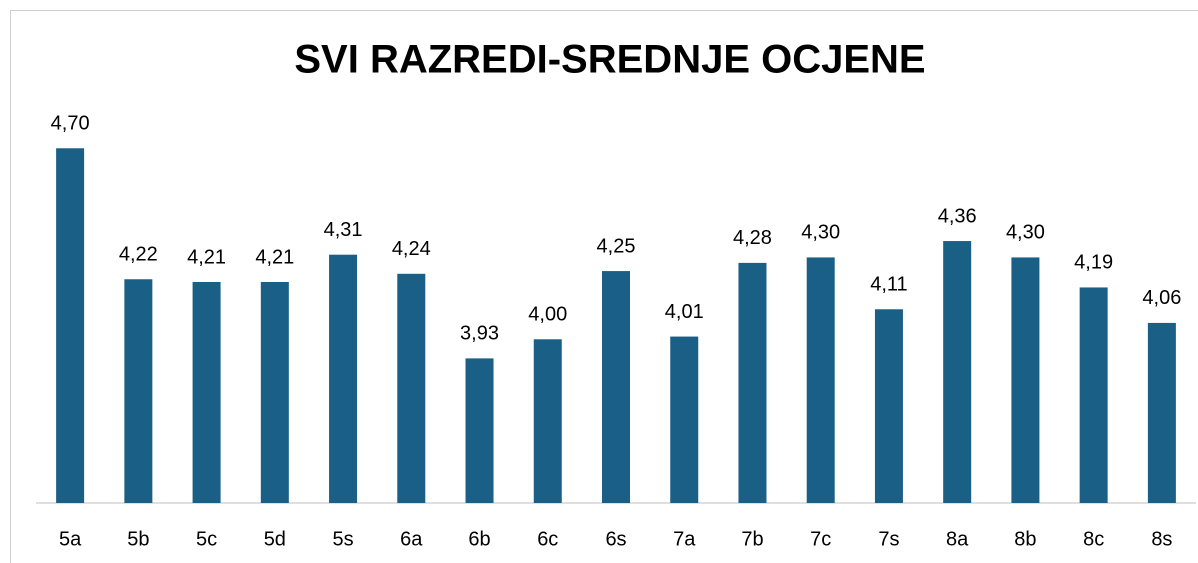  Describe the element at coordinates (547, 315) in the screenshot. I see `data-label: 4,00` at that location.